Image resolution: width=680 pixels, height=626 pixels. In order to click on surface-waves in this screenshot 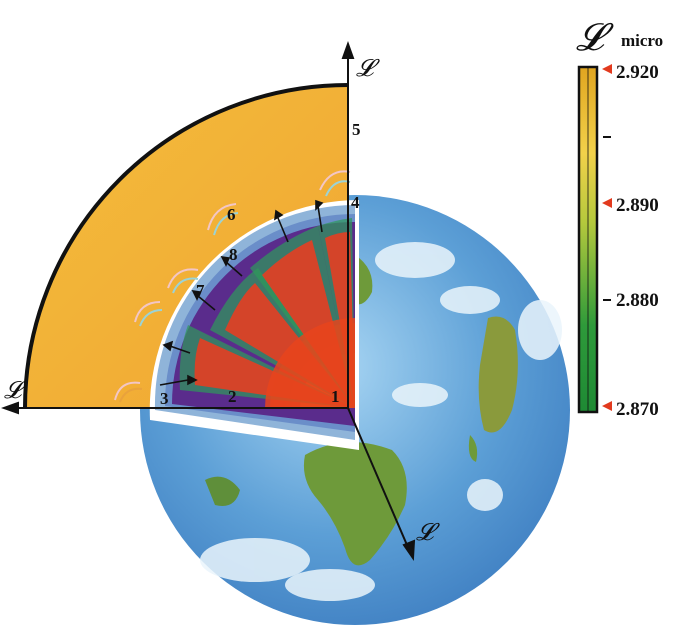, I will do `click(232, 286)`.